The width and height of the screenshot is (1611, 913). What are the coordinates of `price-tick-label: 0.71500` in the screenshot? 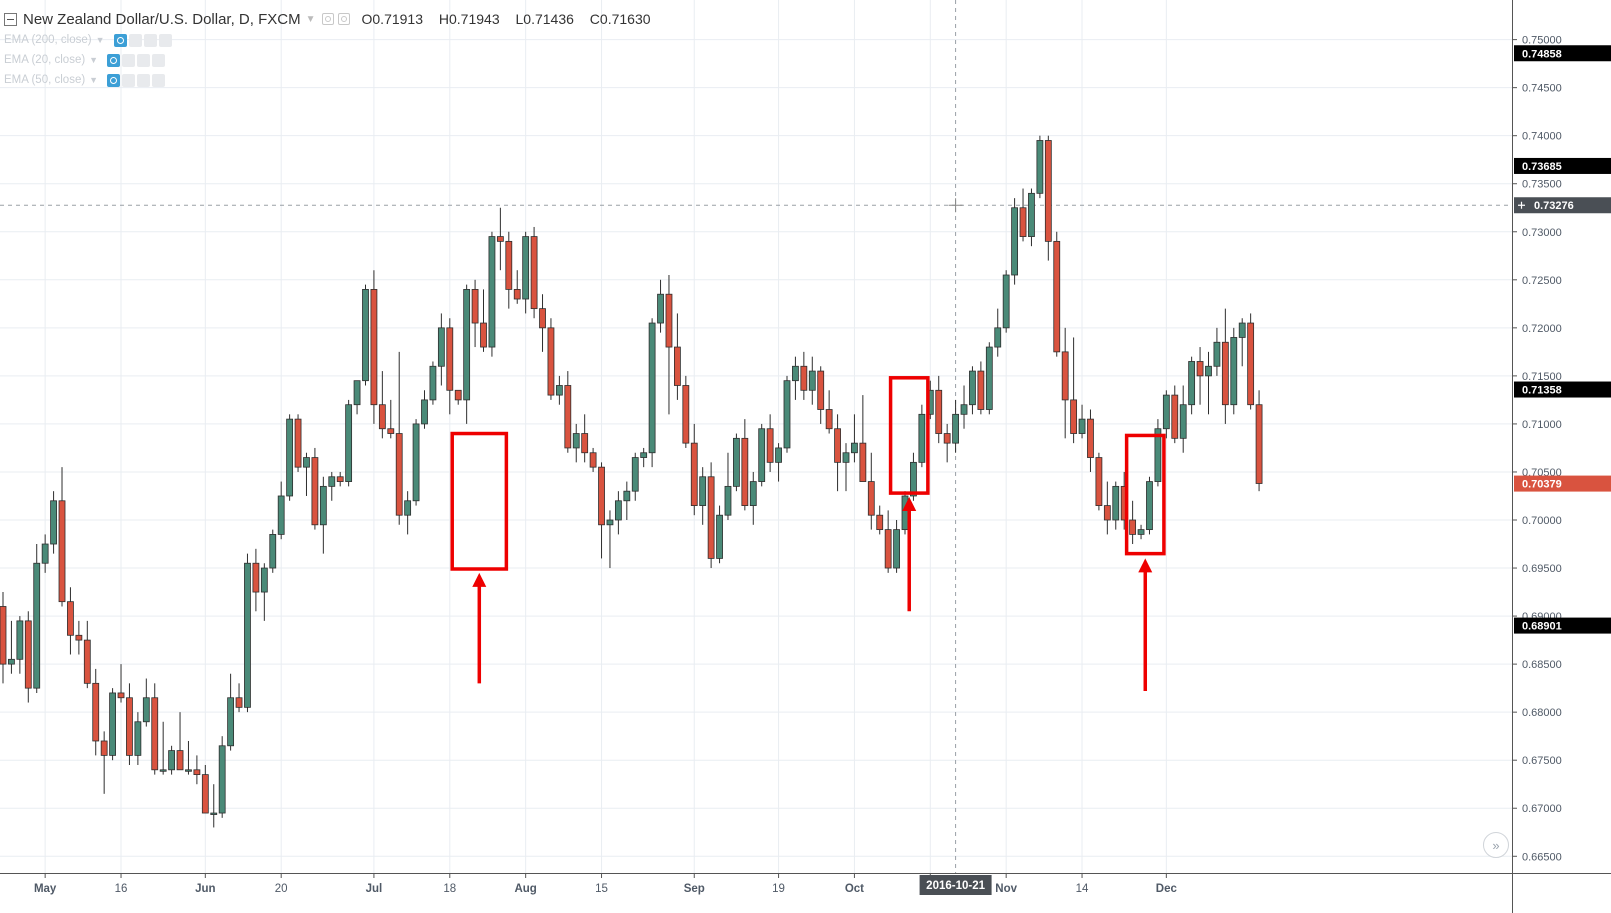 It's located at (1542, 377).